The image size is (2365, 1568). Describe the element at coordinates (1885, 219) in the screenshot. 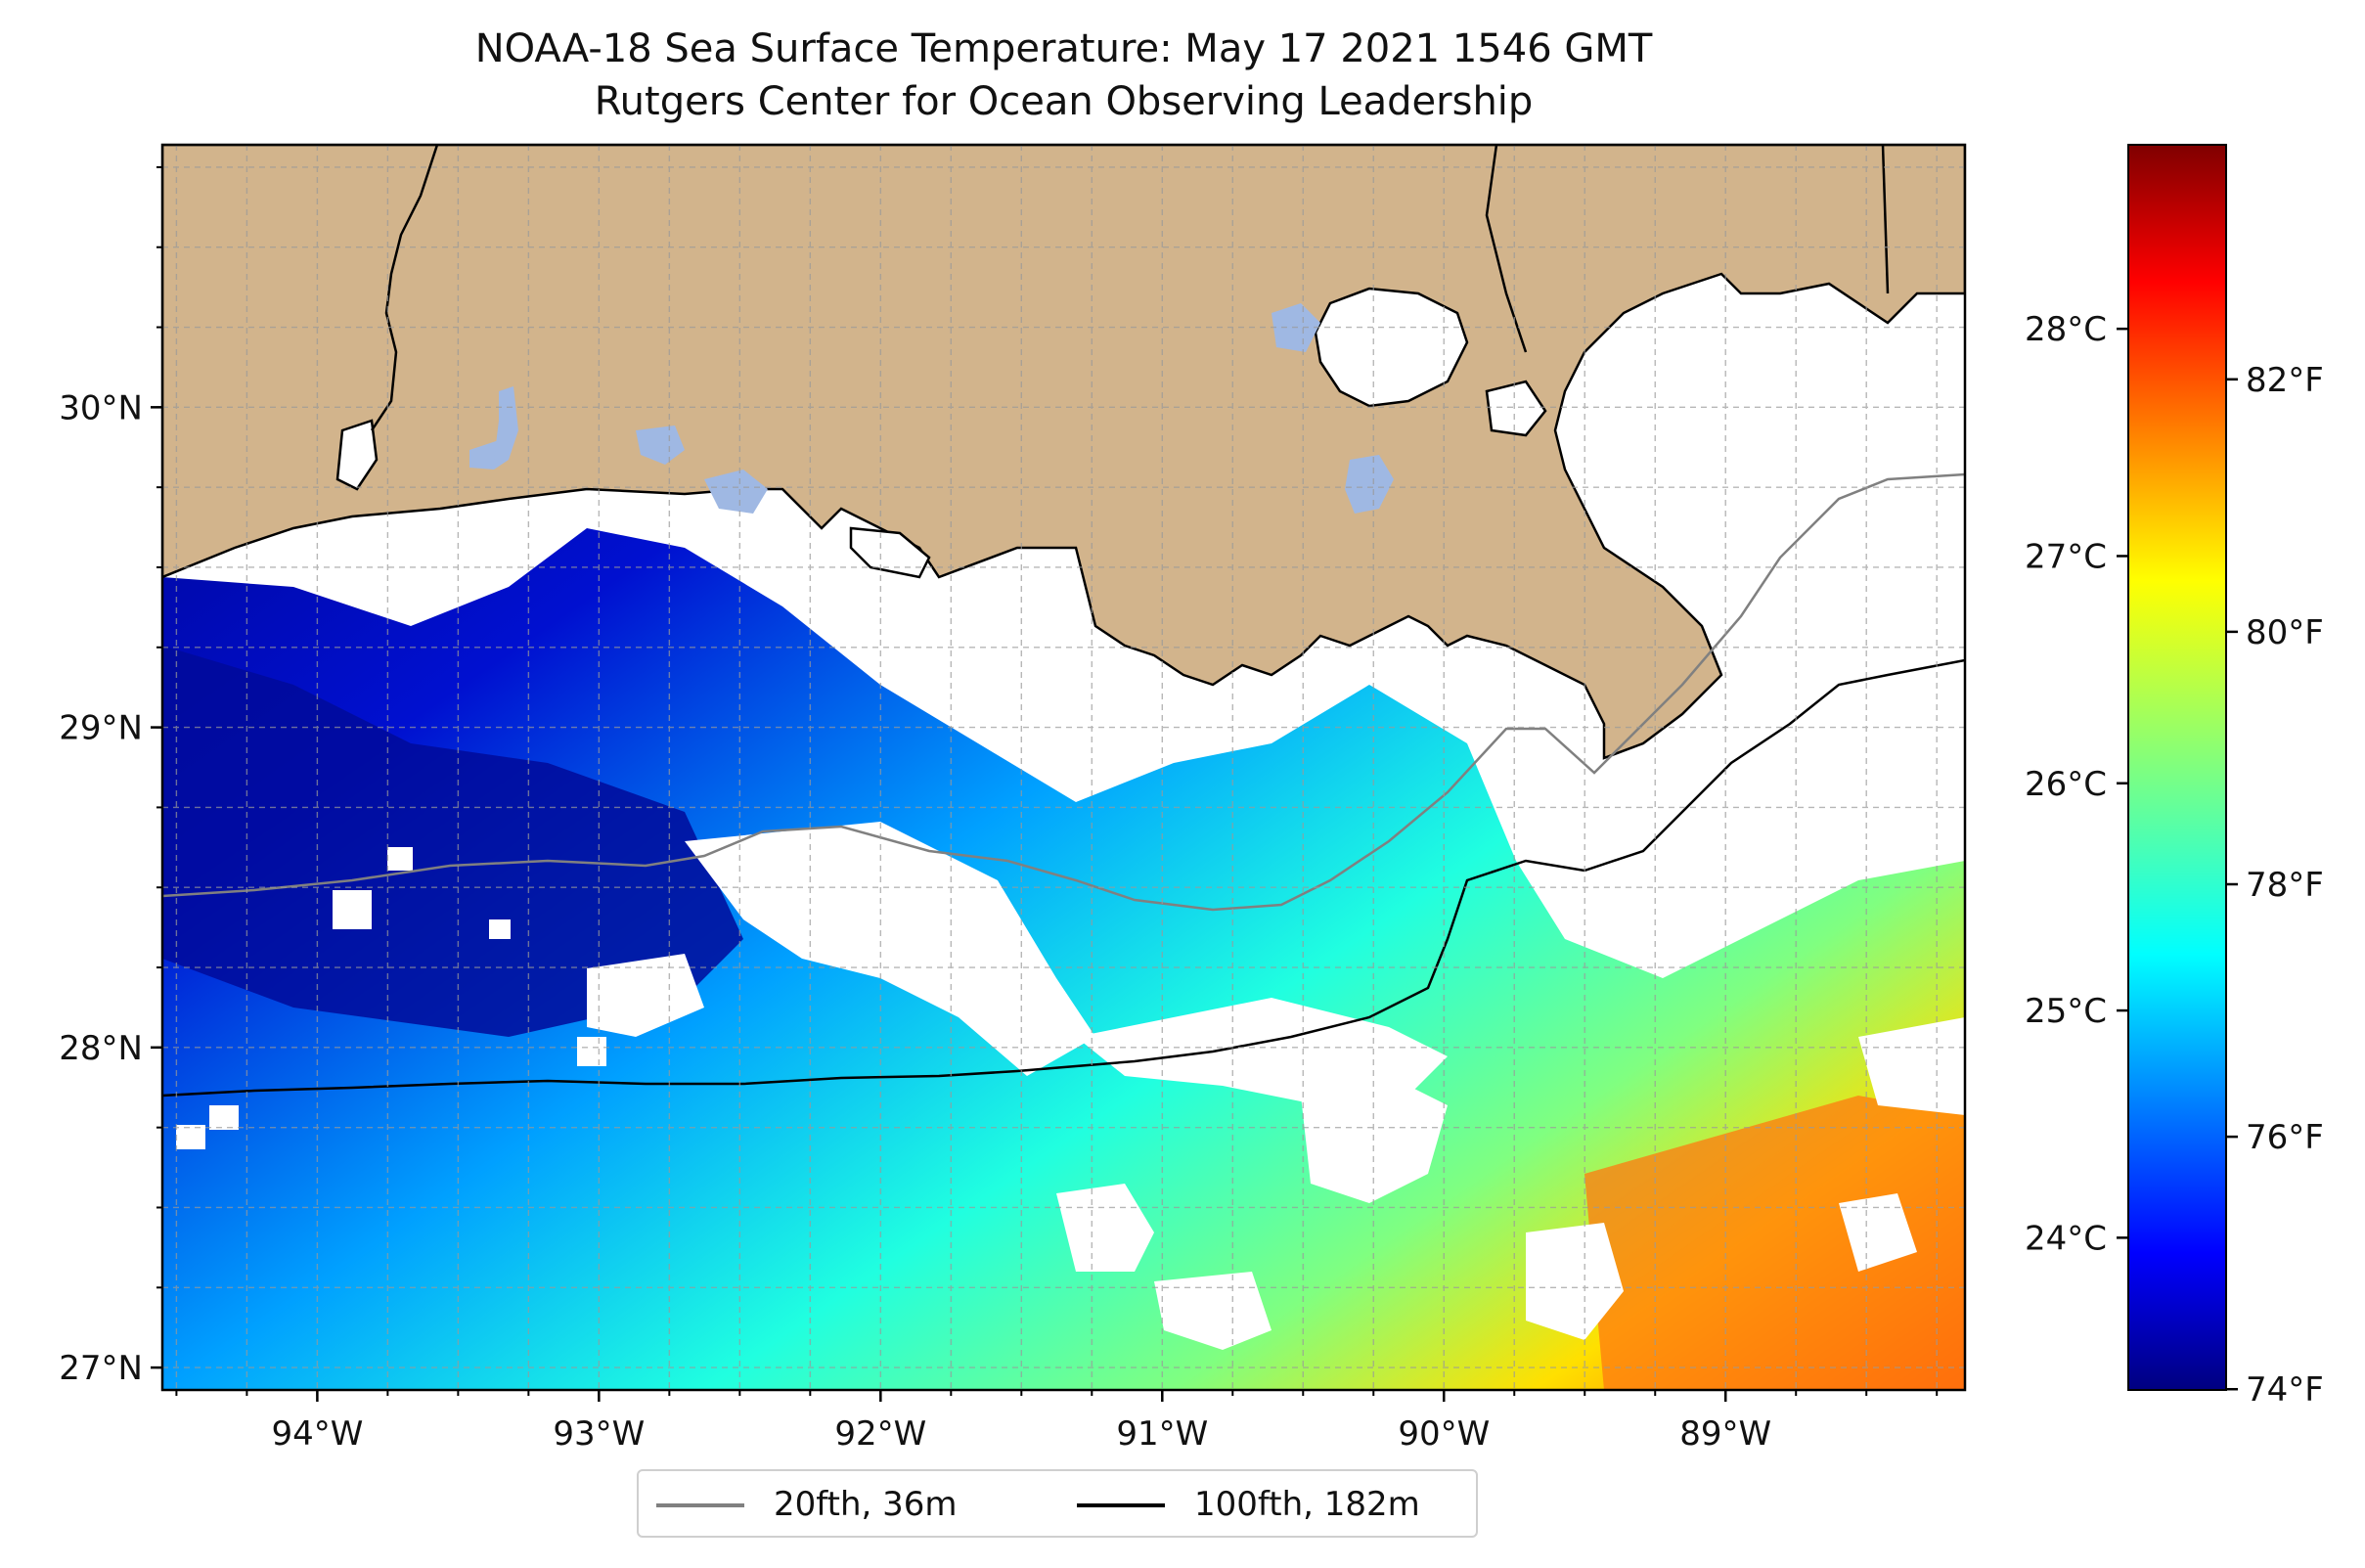

I see `state-border-al` at that location.